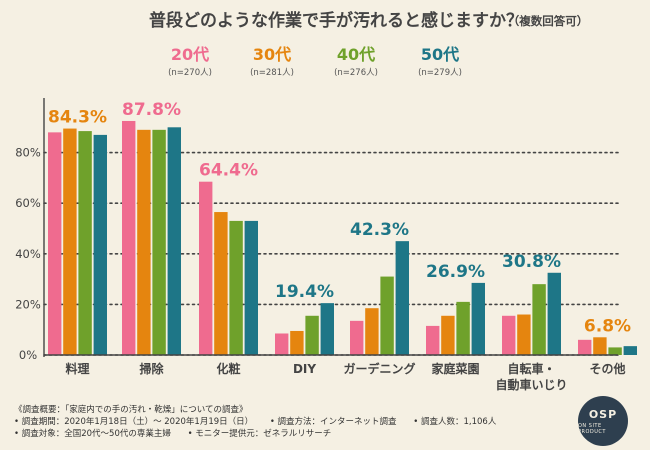 This screenshot has width=650, height=450. What do you see at coordinates (28, 304) in the screenshot?
I see `y-tick-label: 20%` at bounding box center [28, 304].